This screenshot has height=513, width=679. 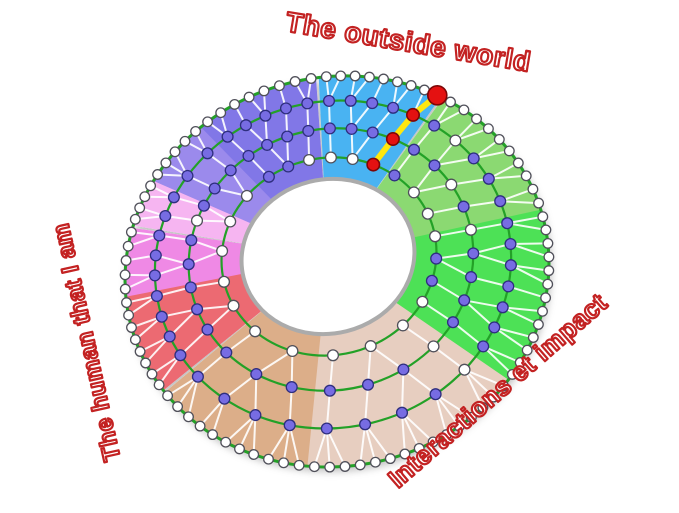 What do you see at coordinates (437, 95) in the screenshot?
I see `highlight-node-r1` at bounding box center [437, 95].